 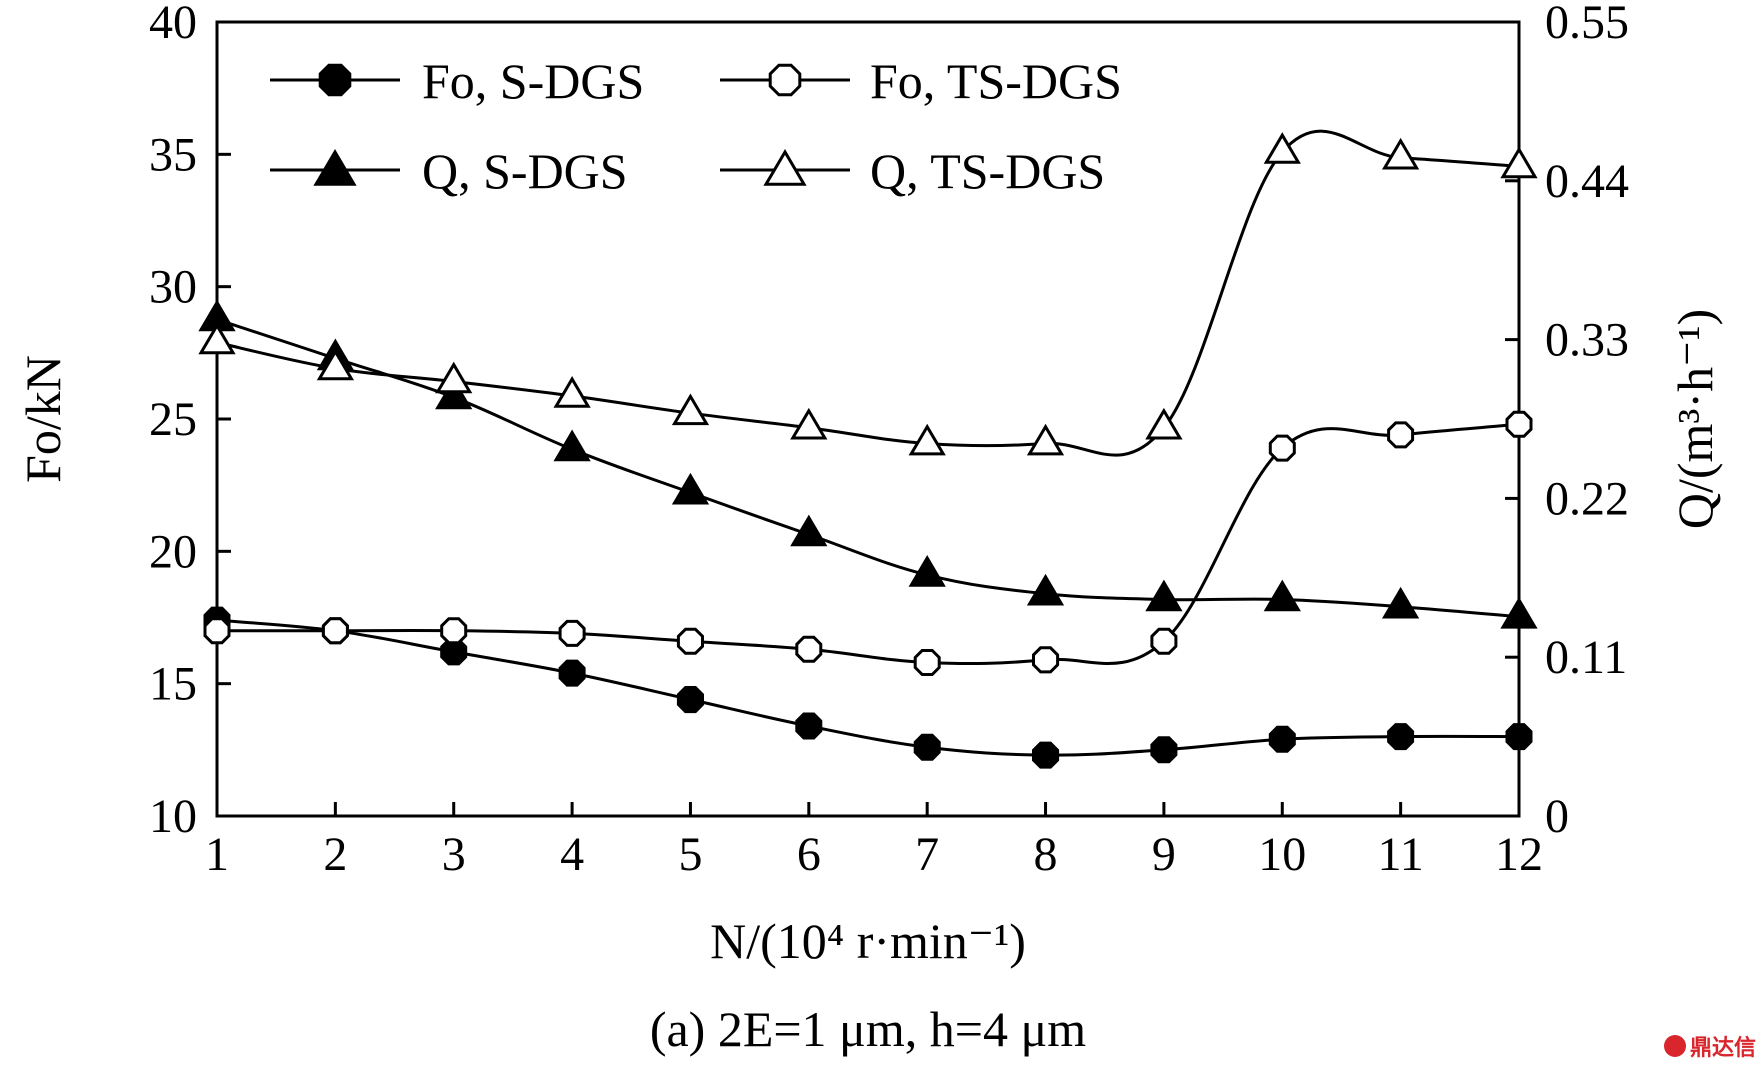 I want to click on x-tick-label: 1, so click(x=217, y=854).